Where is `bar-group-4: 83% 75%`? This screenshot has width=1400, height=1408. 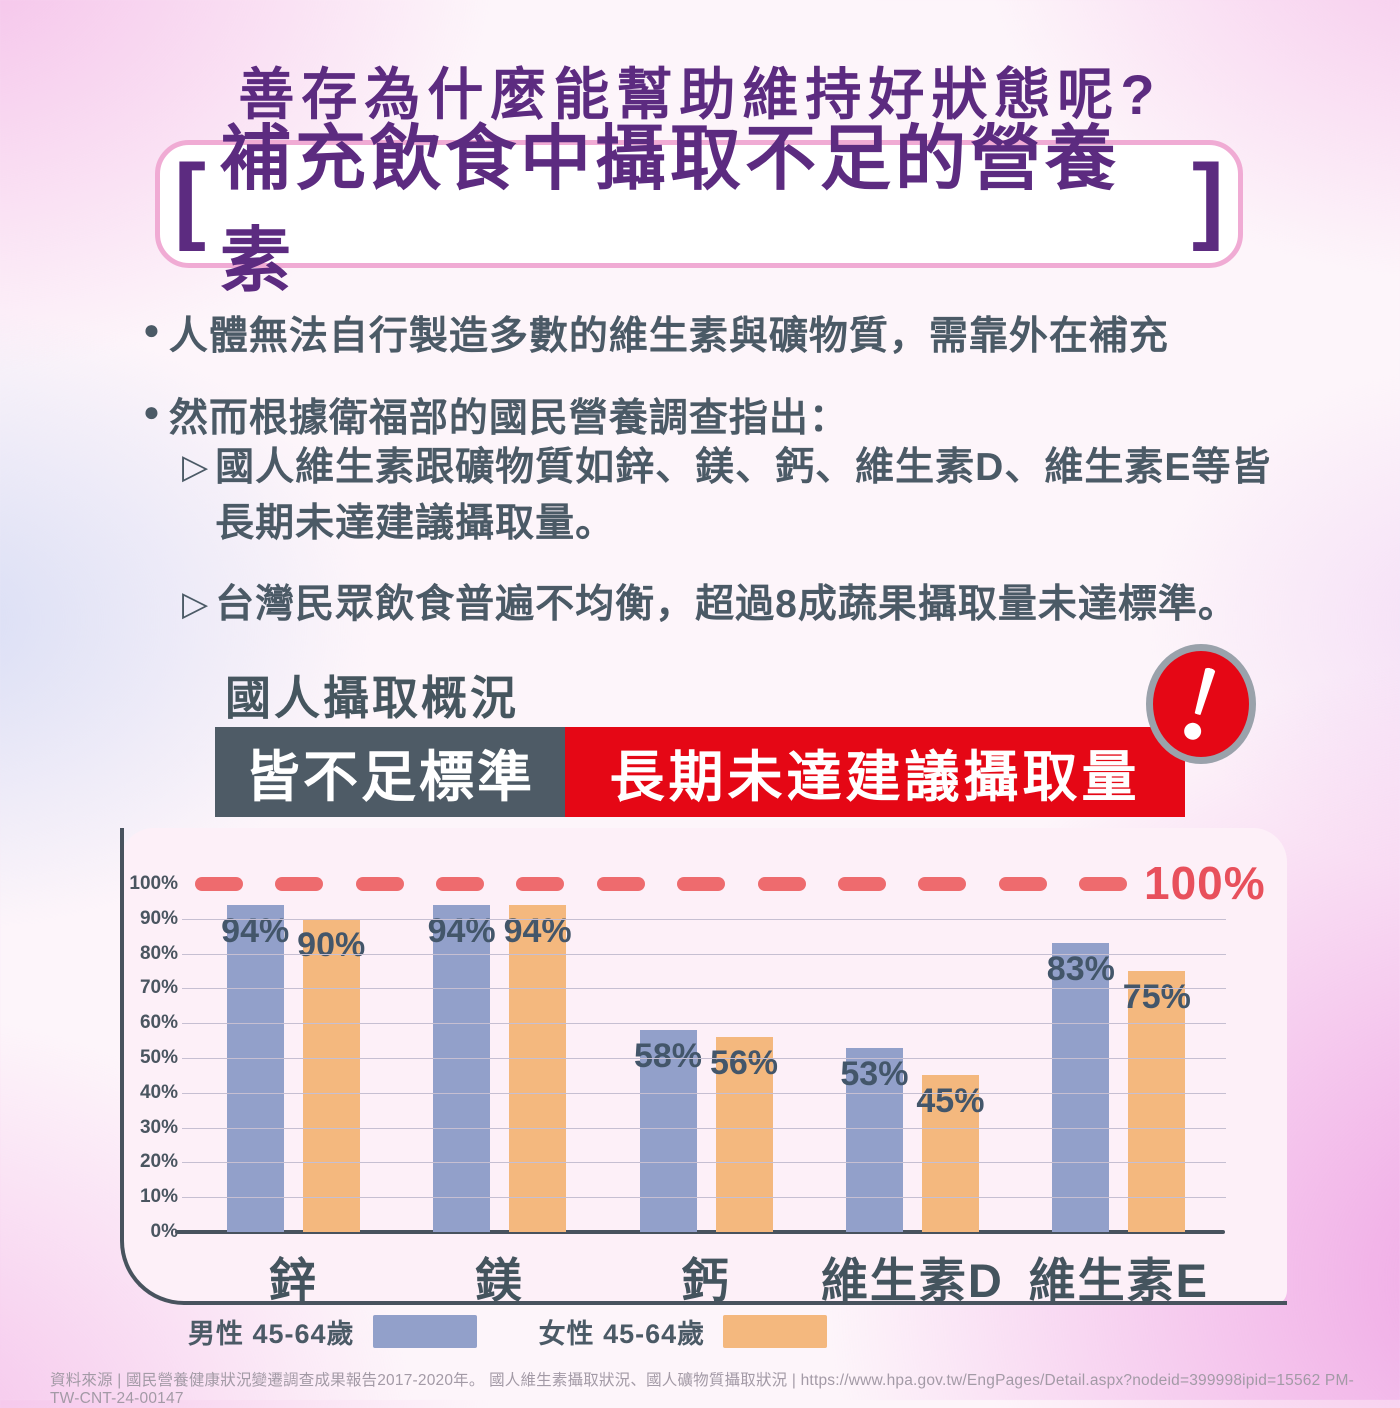 bar-group-4: 83% 75% is located at coordinates (1119, 1058).